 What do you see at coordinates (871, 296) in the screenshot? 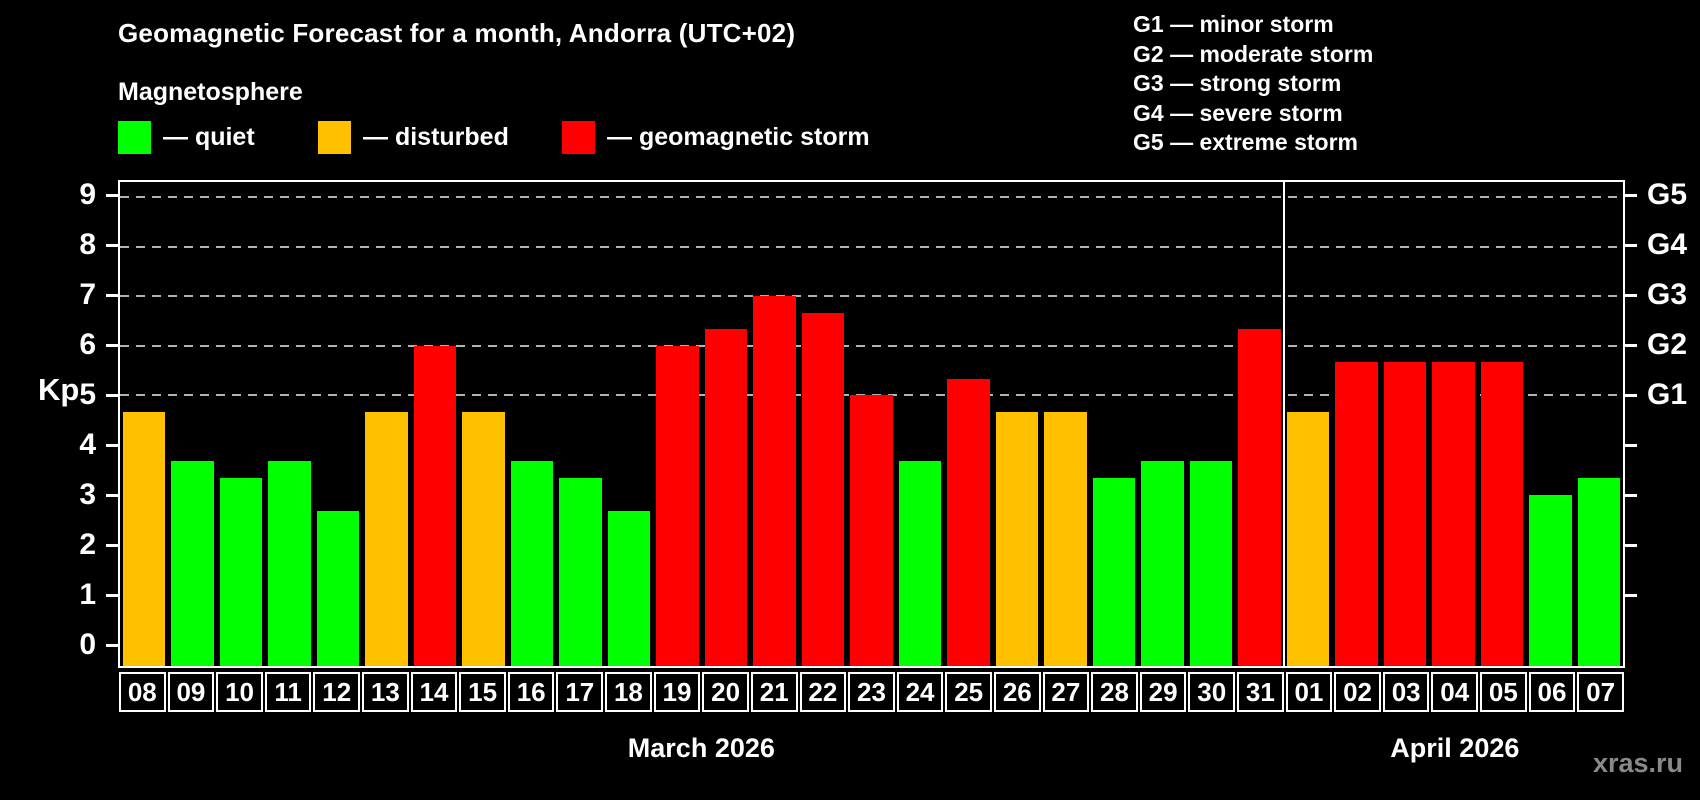
I see `gridline-g3` at bounding box center [871, 296].